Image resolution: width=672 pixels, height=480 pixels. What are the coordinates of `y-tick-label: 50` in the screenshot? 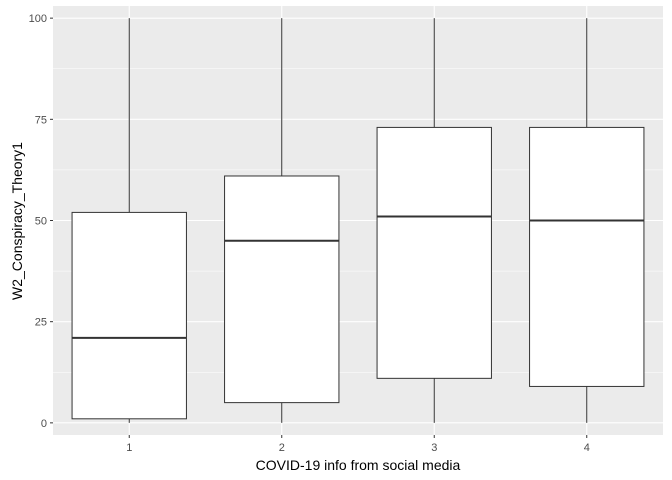 It's located at (41, 222).